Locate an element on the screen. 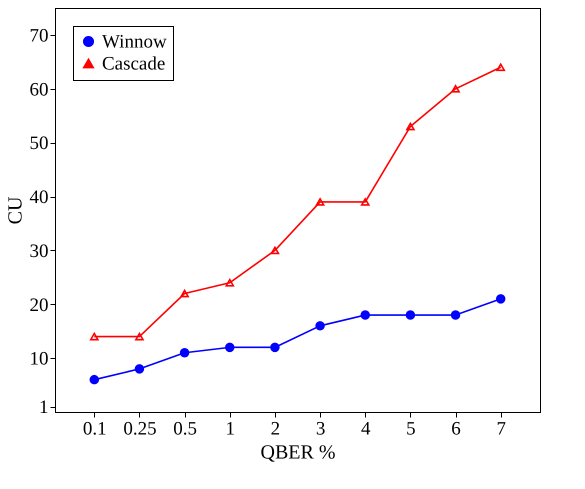  x-tick-label: 2 is located at coordinates (275, 429).